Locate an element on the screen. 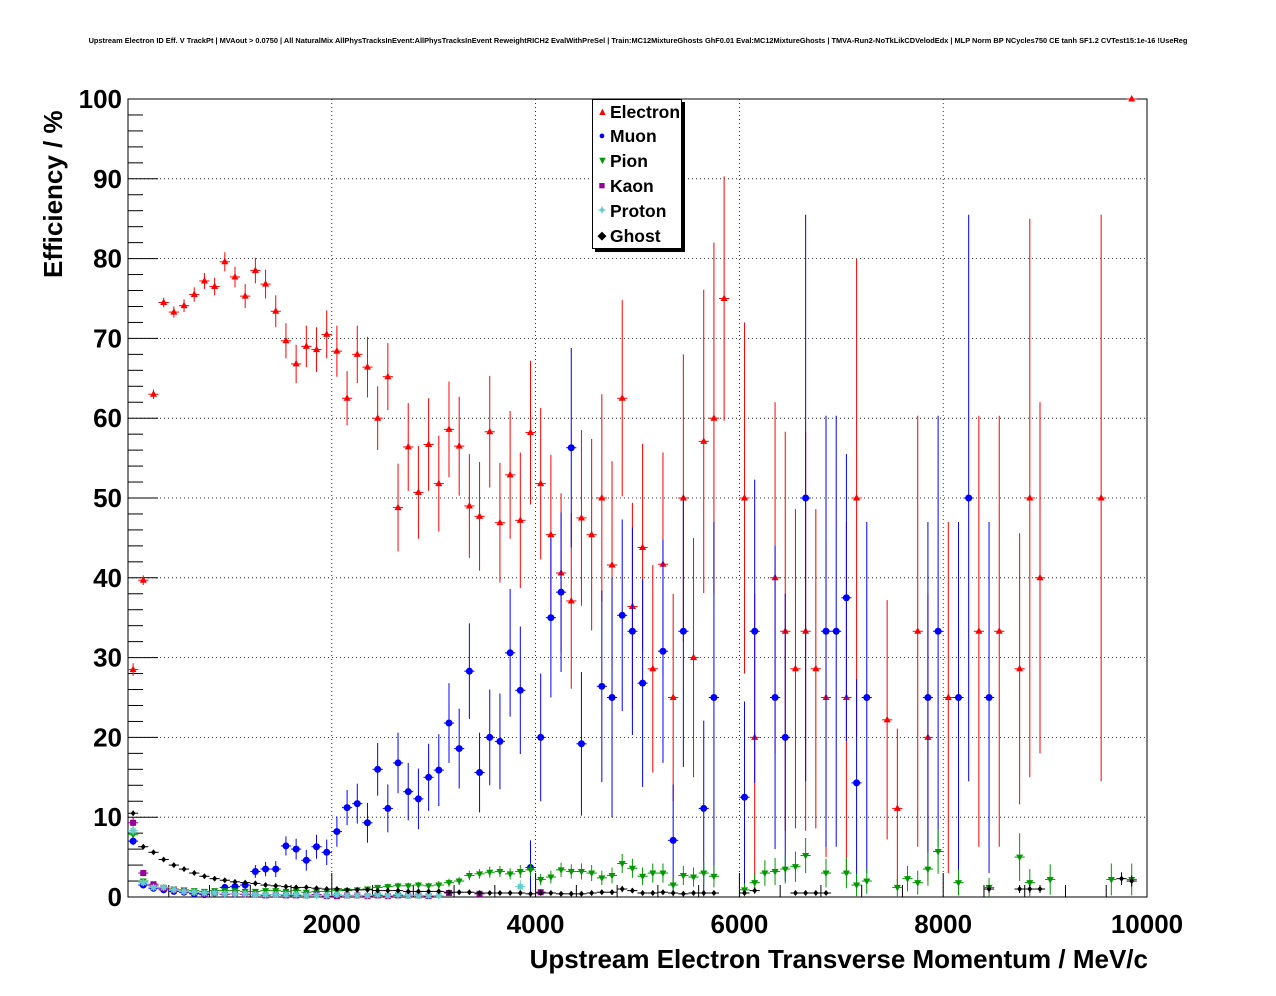 The height and width of the screenshot is (996, 1276). legend-marker-icon: ● is located at coordinates (602, 136).